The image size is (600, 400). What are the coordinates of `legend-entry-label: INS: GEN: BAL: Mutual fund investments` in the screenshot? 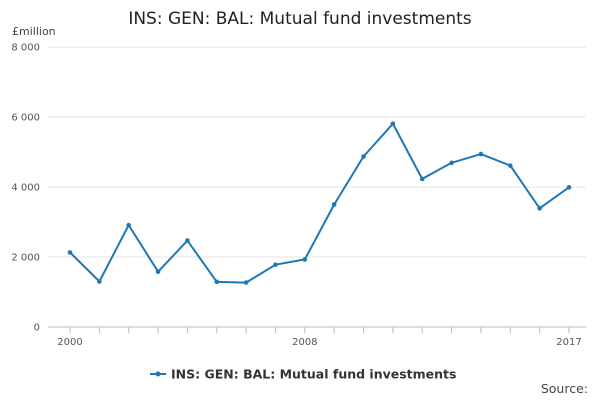 It's located at (313, 374).